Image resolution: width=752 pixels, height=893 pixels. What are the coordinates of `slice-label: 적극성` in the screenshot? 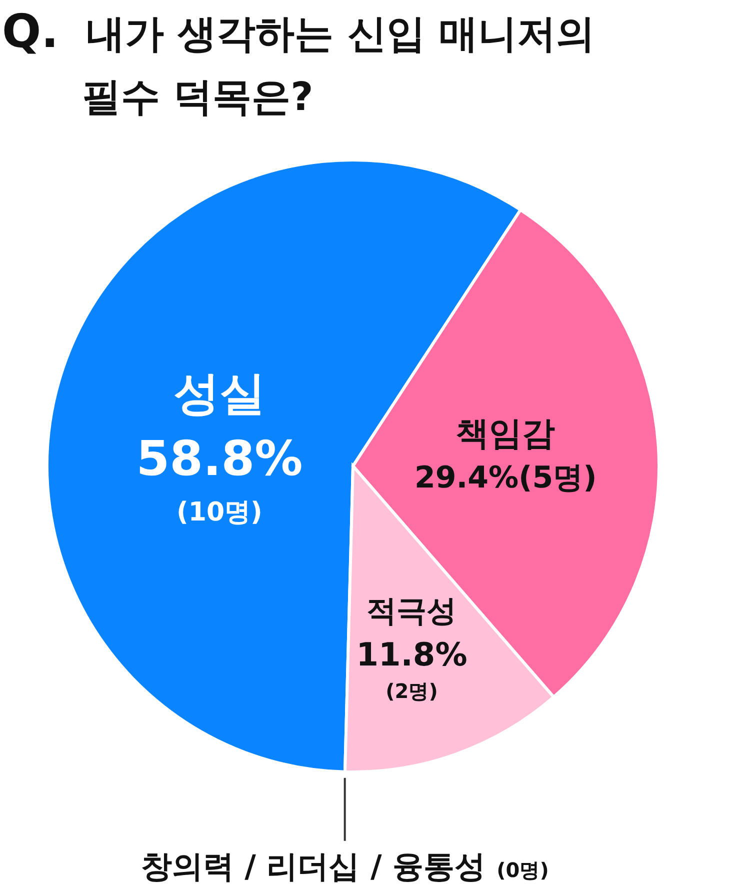 It's located at (411, 612).